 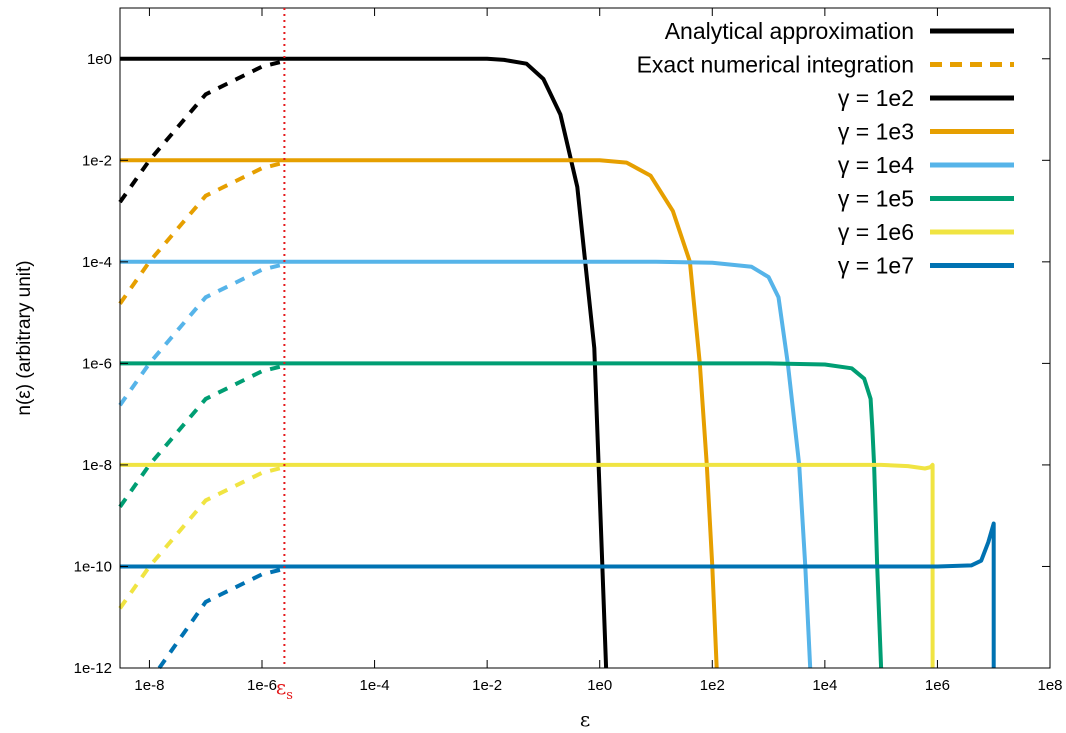 What do you see at coordinates (876, 232) in the screenshot?
I see `legend-label: γ = 1e6` at bounding box center [876, 232].